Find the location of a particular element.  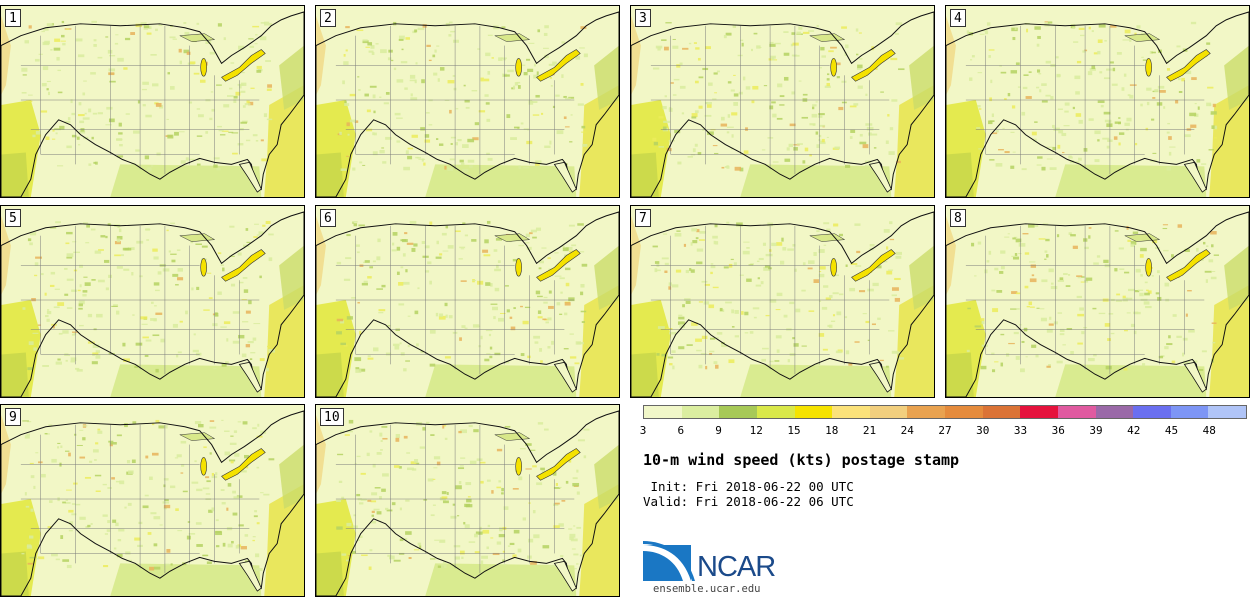

member-panel-5: 5 is located at coordinates (152, 301).